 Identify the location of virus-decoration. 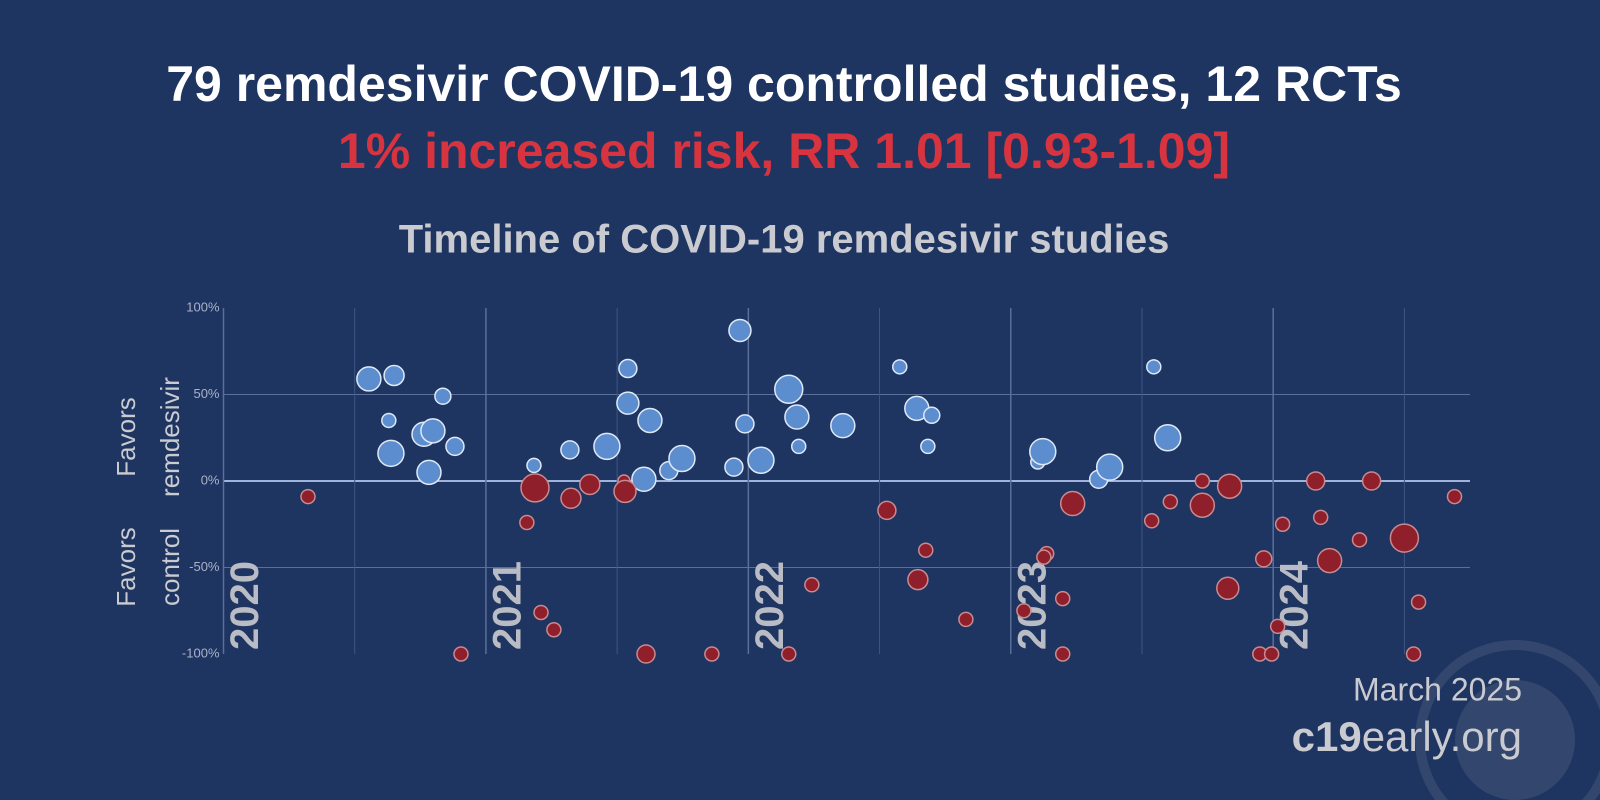
(1507, 720).